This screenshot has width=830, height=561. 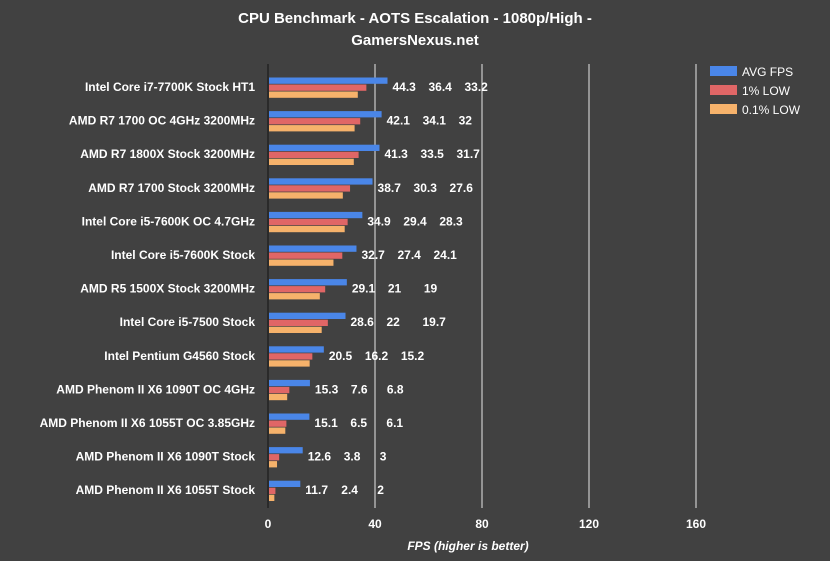 What do you see at coordinates (363, 322) in the screenshot?
I see `data-label: 28.6` at bounding box center [363, 322].